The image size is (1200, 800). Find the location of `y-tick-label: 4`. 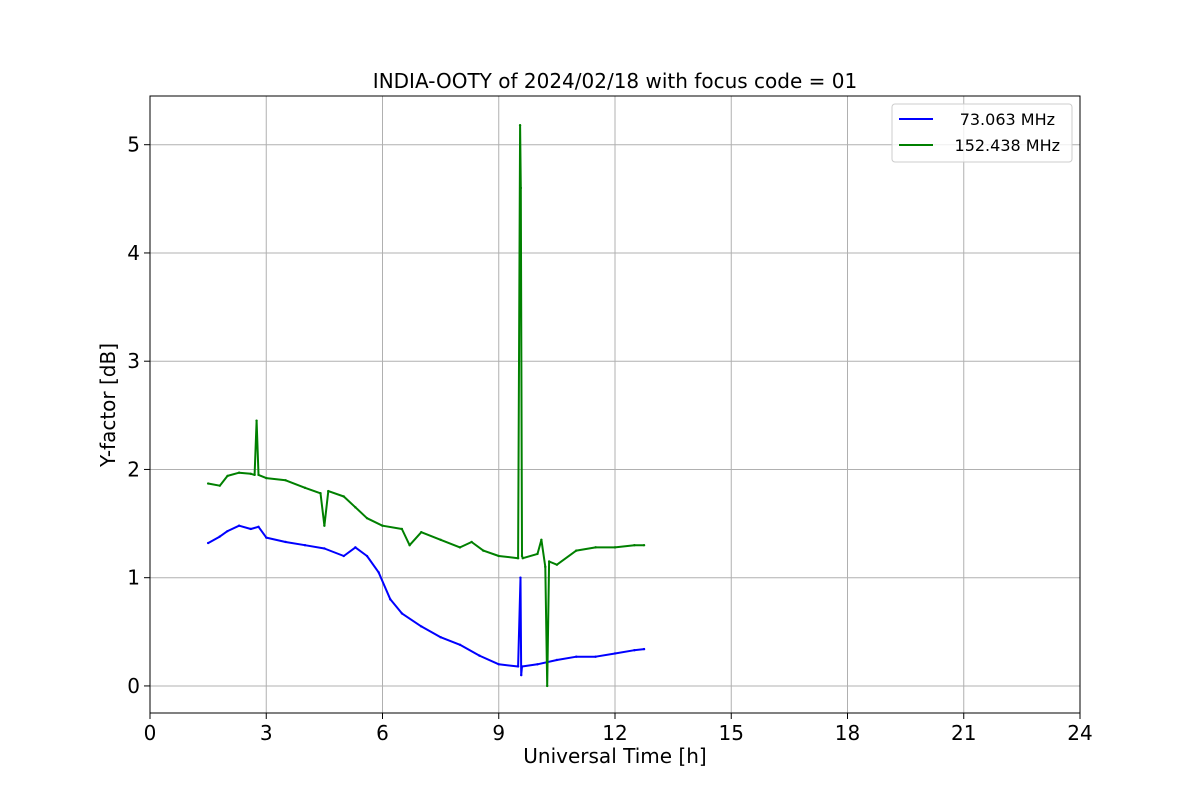

y-tick-label: 4 is located at coordinates (133, 253).